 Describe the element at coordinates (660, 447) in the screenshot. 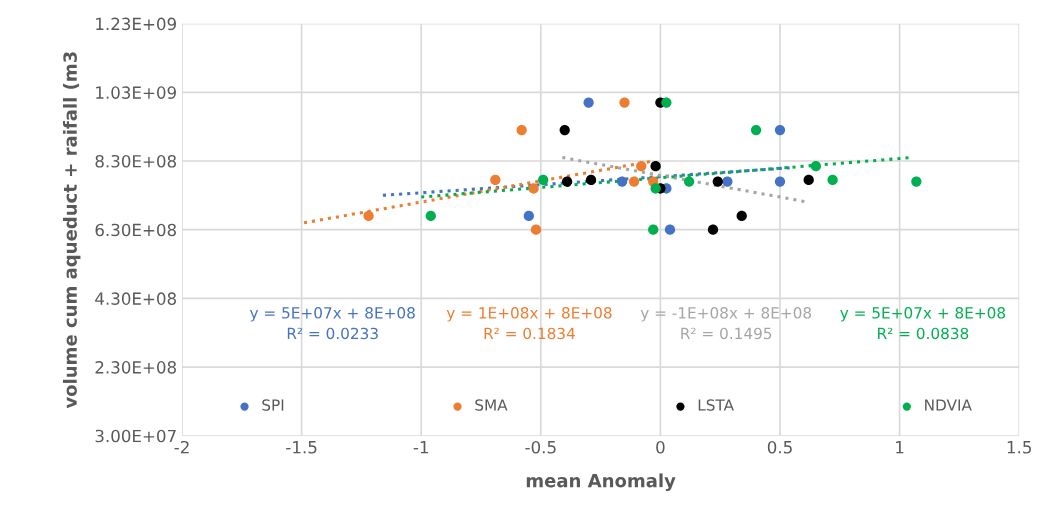

I see `x-tick-label: 0` at that location.